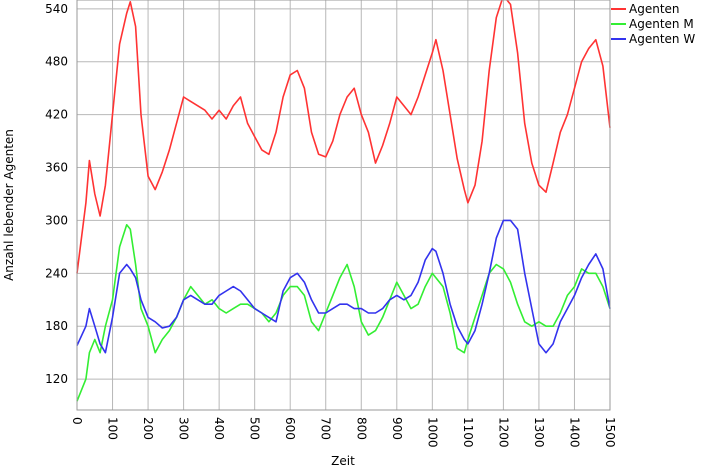 The height and width of the screenshot is (468, 706). I want to click on x-tick-label: 500, so click(255, 428).